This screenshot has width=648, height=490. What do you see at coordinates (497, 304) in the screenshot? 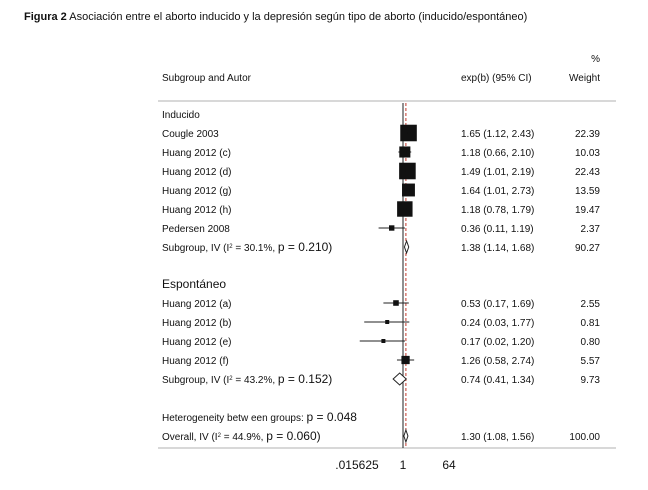
I see `g2-s1-ci-text: 0.53 (0.17, 1.69)` at bounding box center [497, 304].